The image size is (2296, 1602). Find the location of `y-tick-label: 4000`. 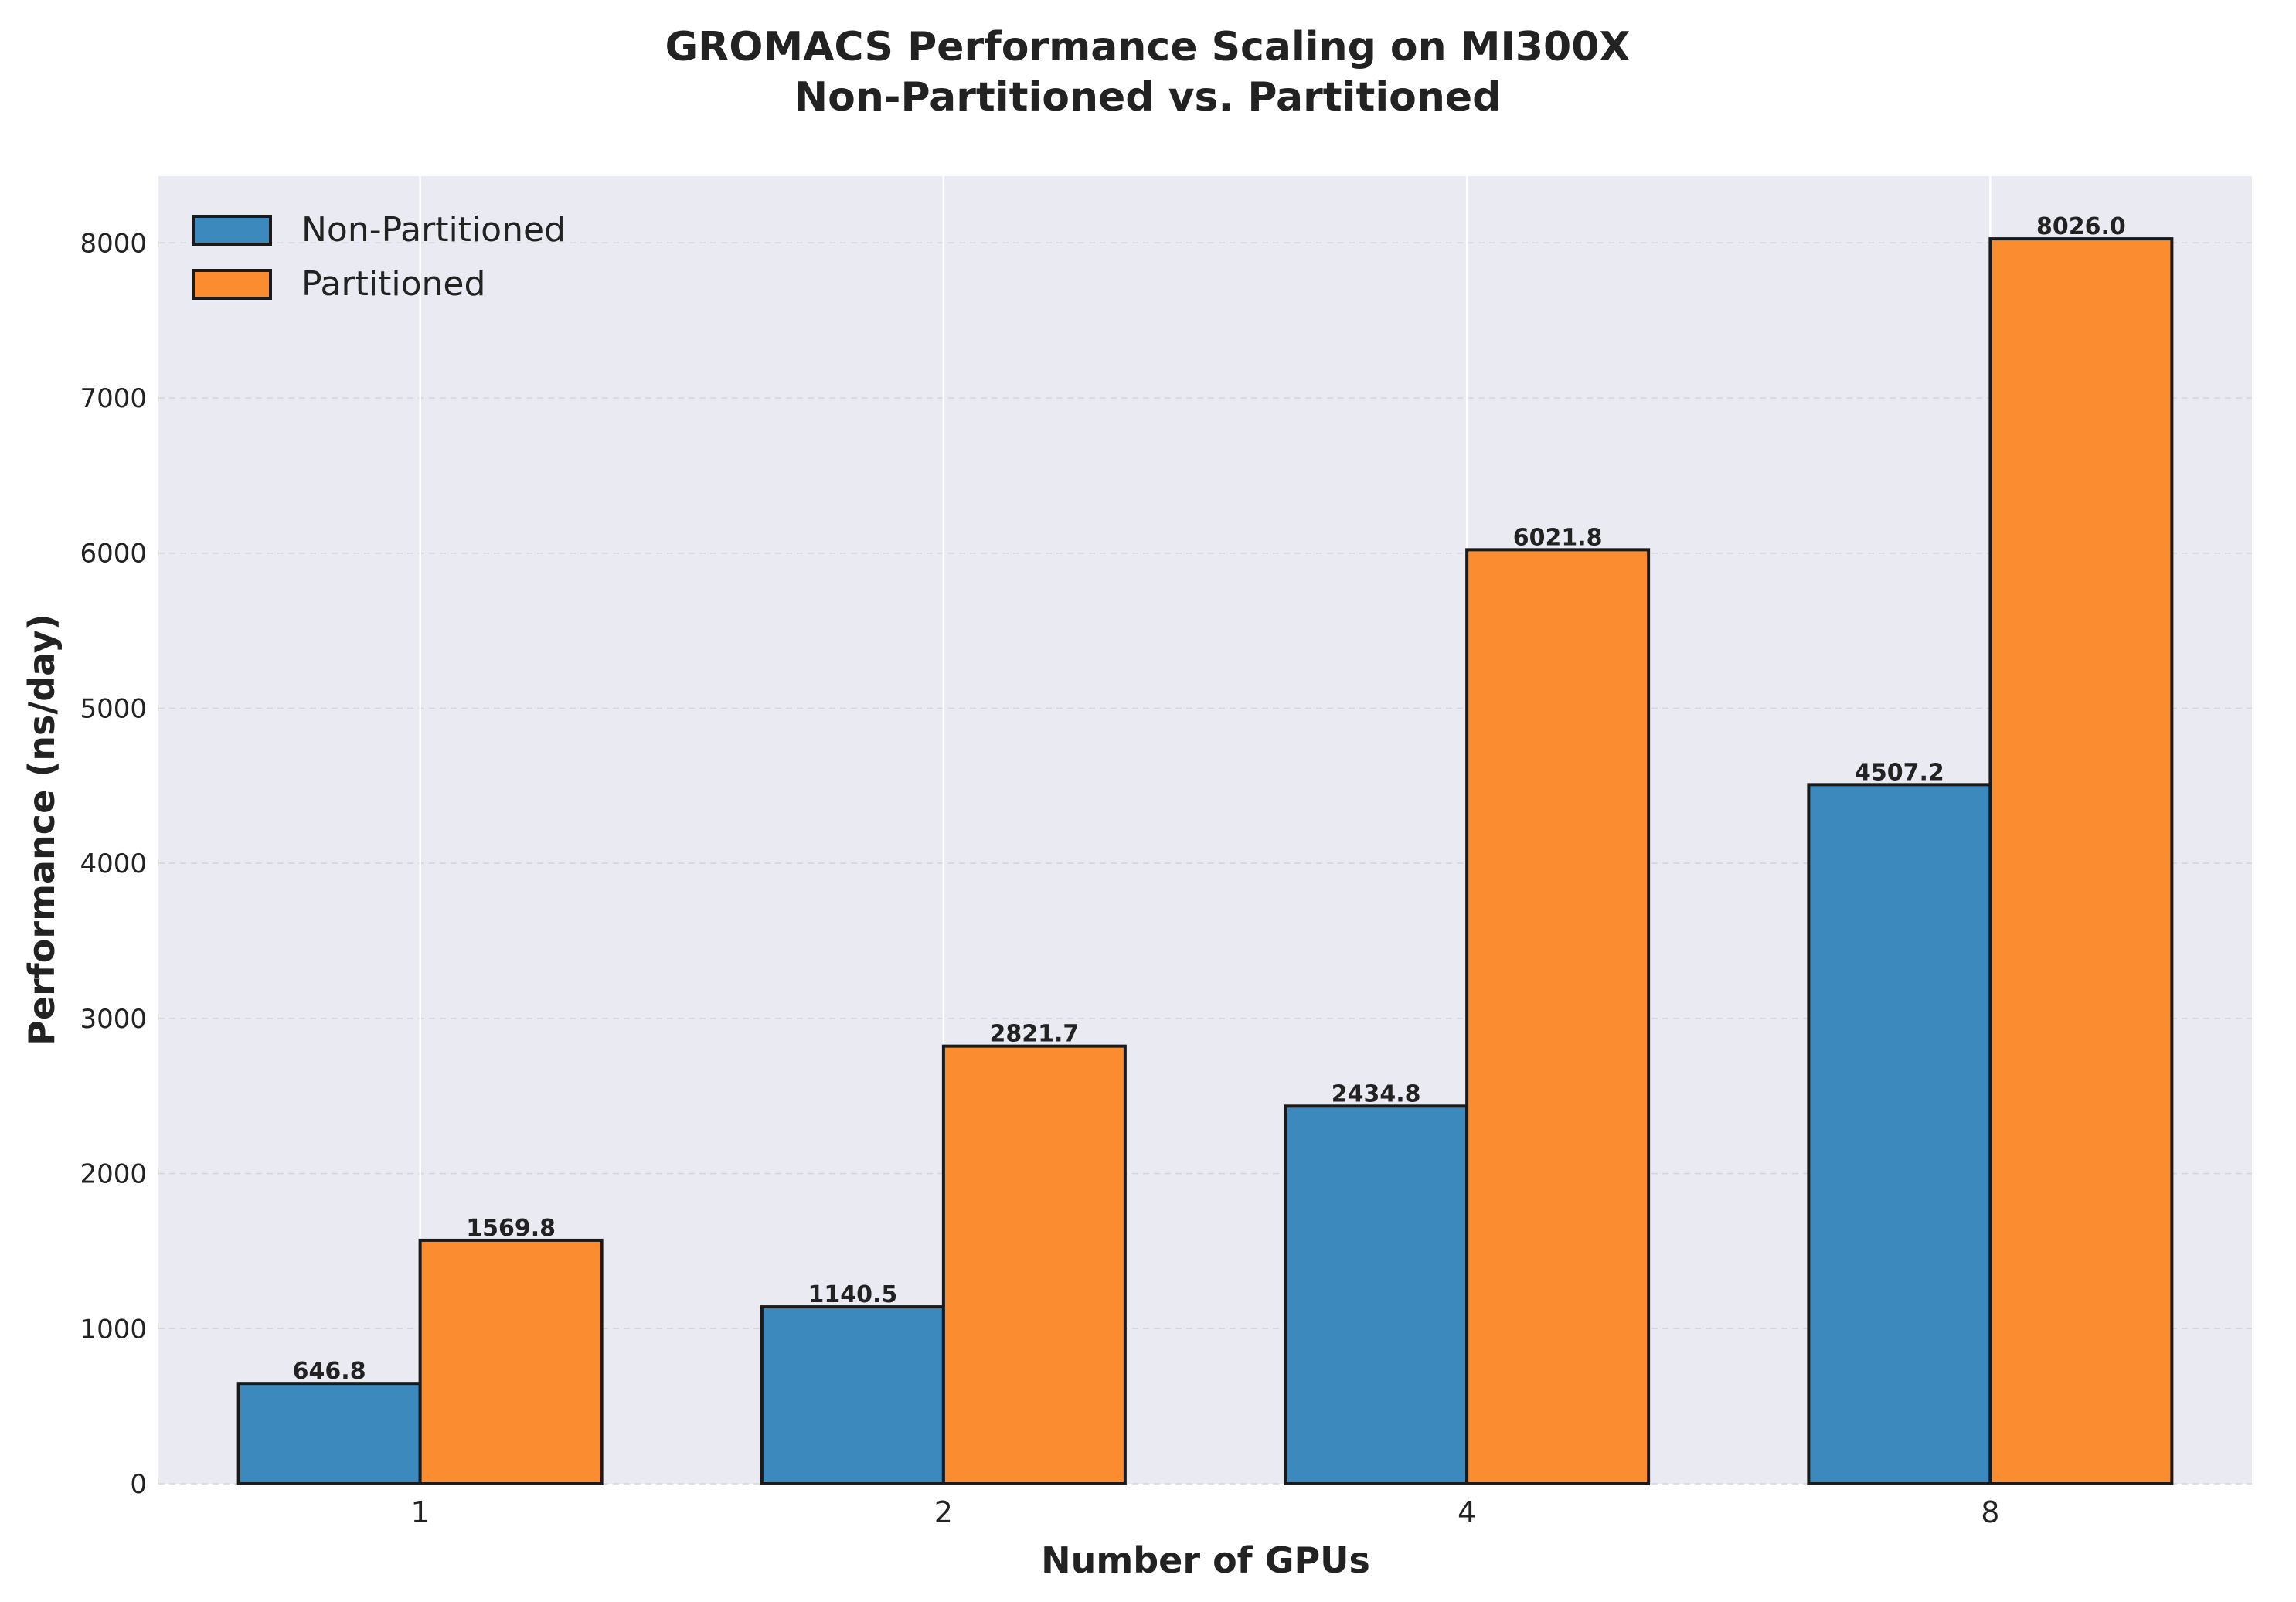

y-tick-label: 4000 is located at coordinates (113, 864).